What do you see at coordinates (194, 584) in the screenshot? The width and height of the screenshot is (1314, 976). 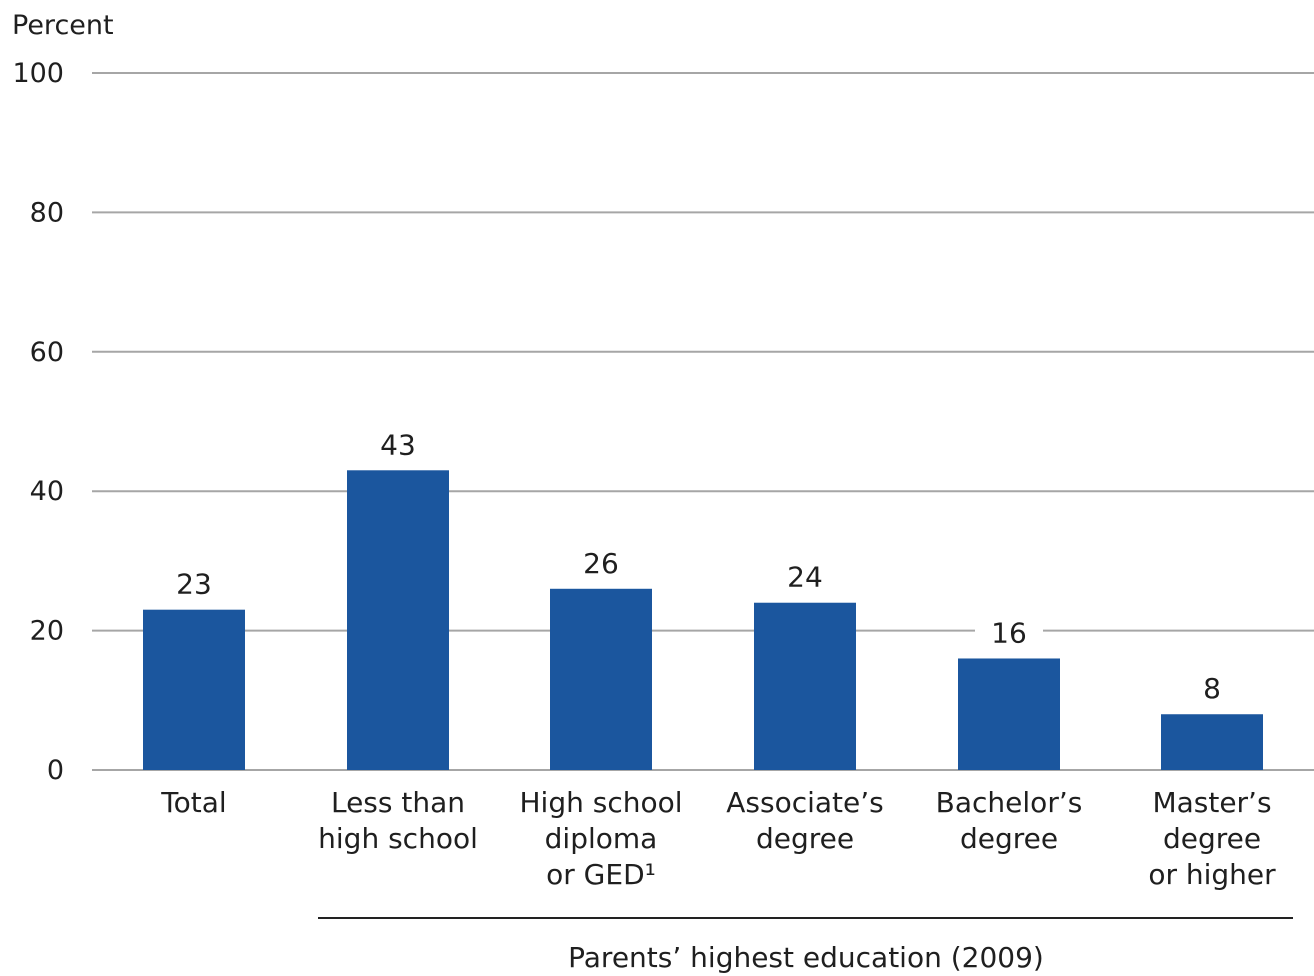 I see `data-label: 23` at bounding box center [194, 584].